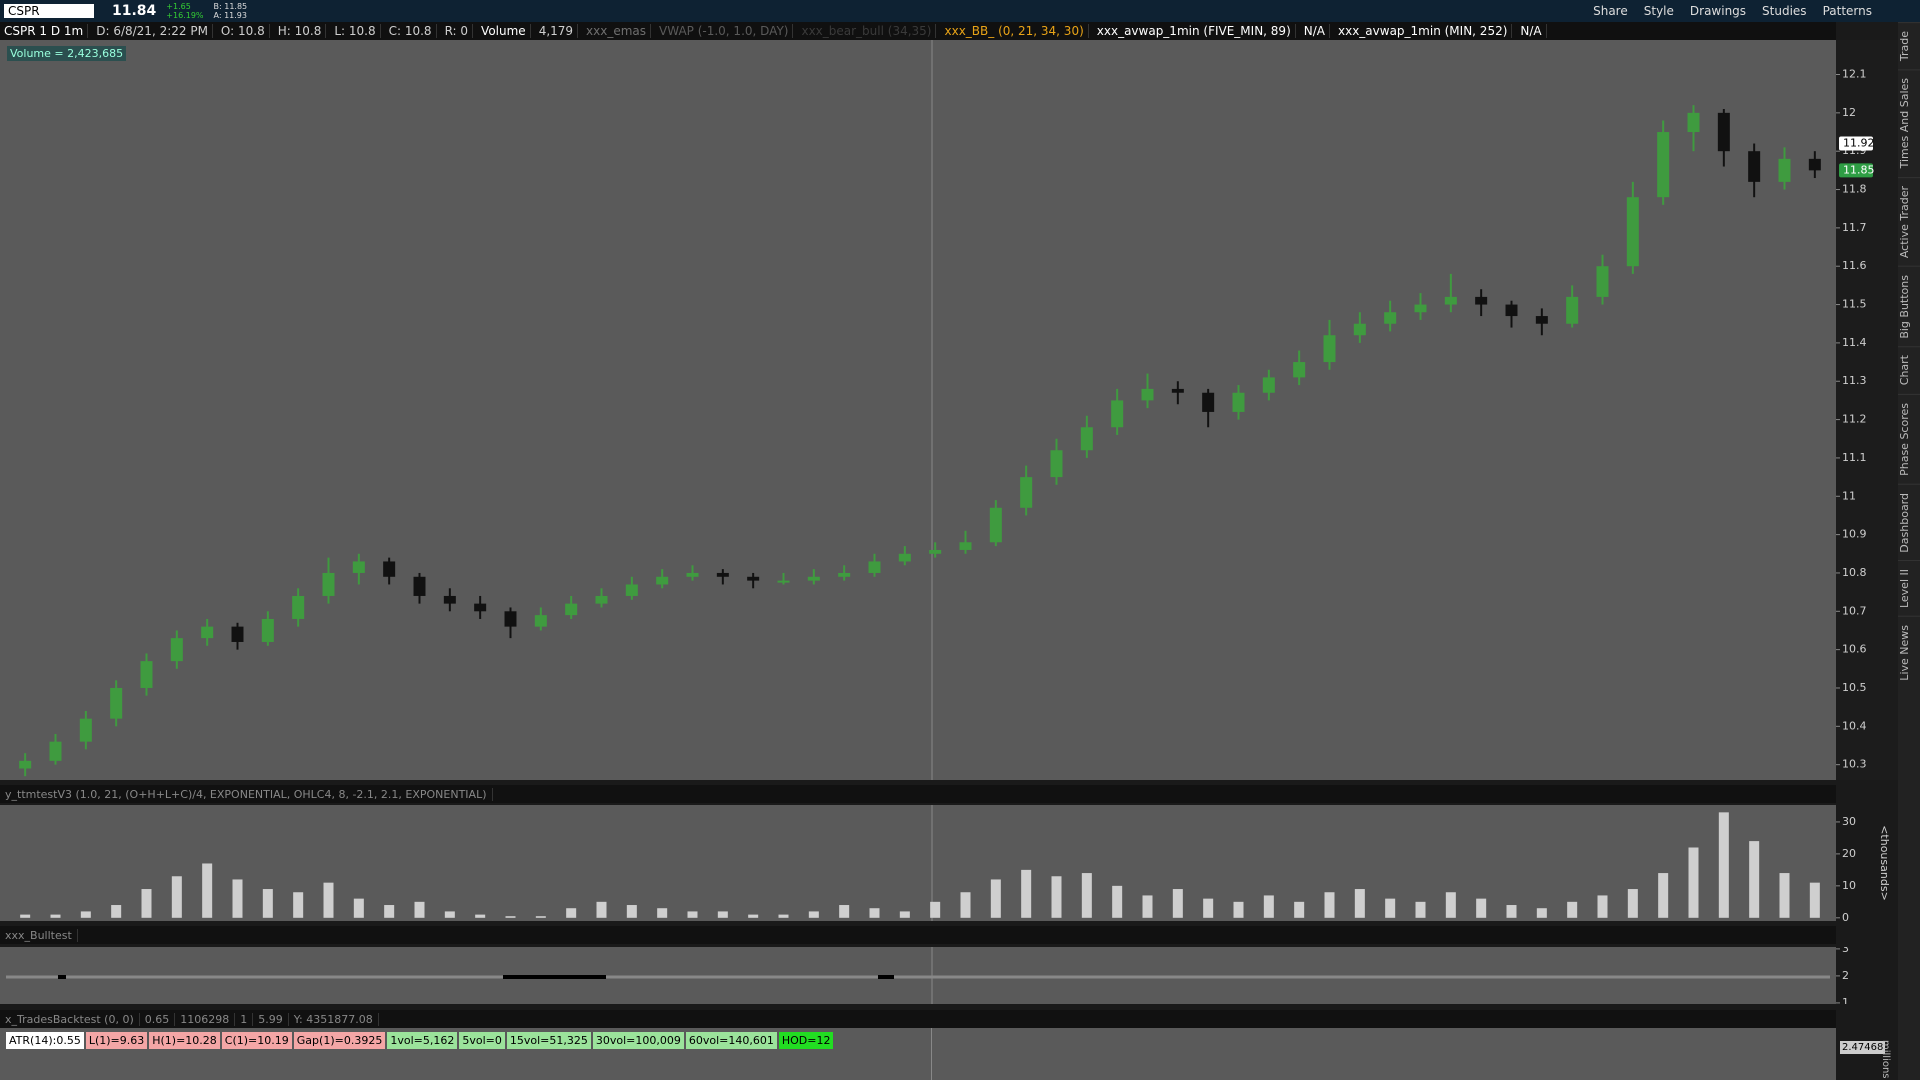 The height and width of the screenshot is (1080, 1920). What do you see at coordinates (1909, 652) in the screenshot?
I see `sidebar-tab: Live News` at bounding box center [1909, 652].